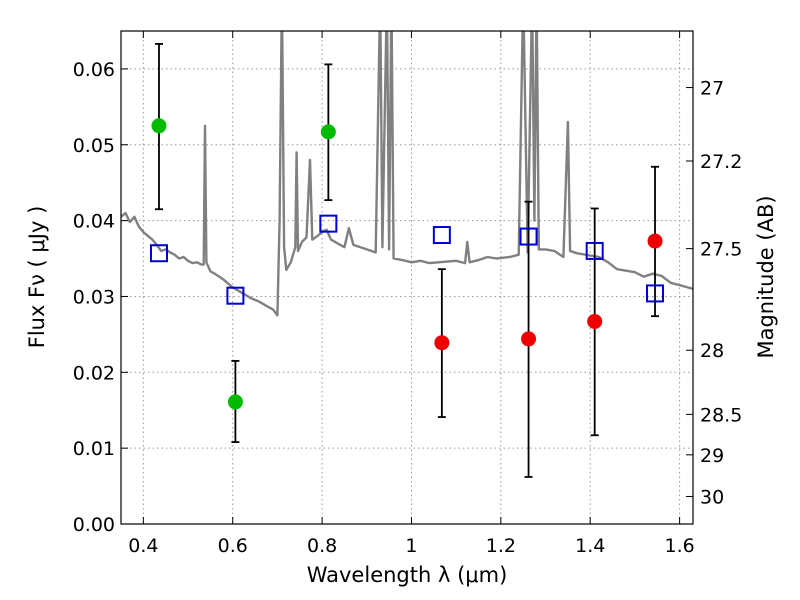 The image size is (800, 600). What do you see at coordinates (714, 293) in the screenshot?
I see `y2-axis: 27 27.2 27.5 28 28.5 29 30` at bounding box center [714, 293].